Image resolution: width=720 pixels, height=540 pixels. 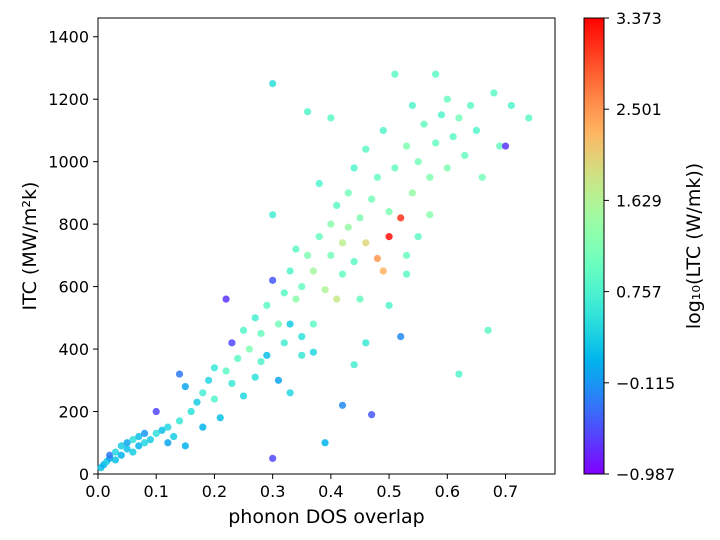 I want to click on y-tick-label: 1200, so click(x=68, y=99).